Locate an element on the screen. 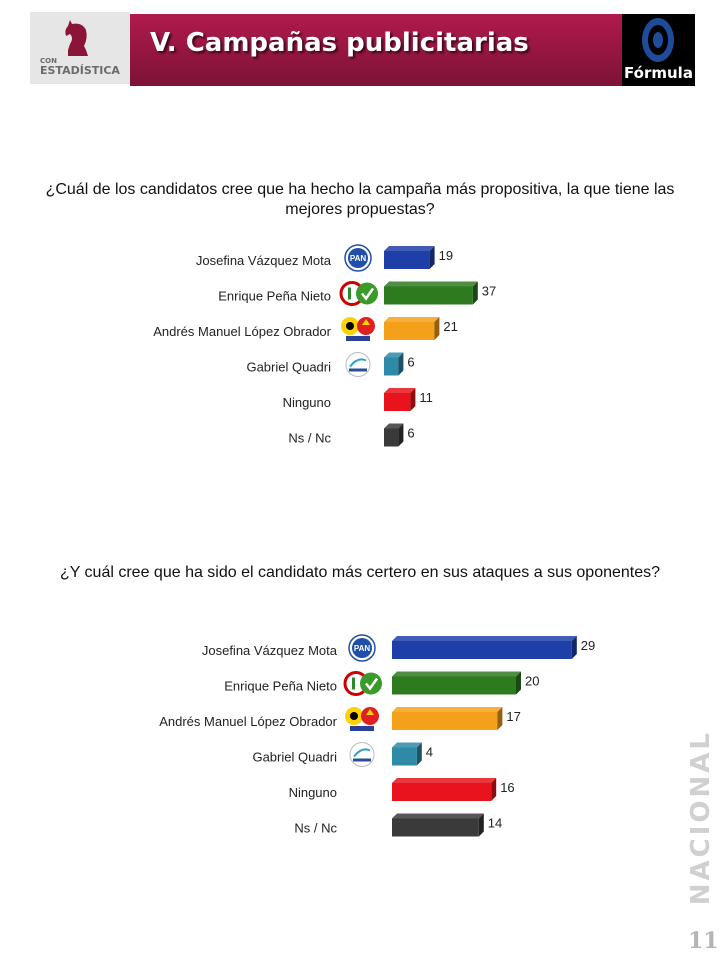 The image size is (720, 960). value-label: 17 is located at coordinates (513, 716).